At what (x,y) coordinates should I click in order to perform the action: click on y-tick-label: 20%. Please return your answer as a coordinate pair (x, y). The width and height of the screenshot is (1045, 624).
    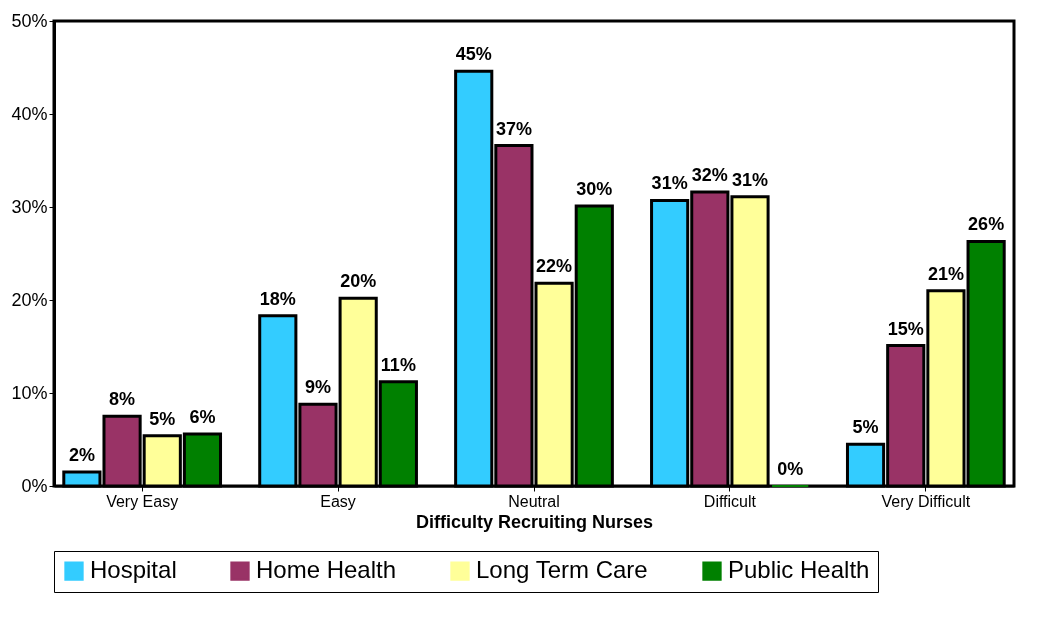
    Looking at the image, I should click on (29, 299).